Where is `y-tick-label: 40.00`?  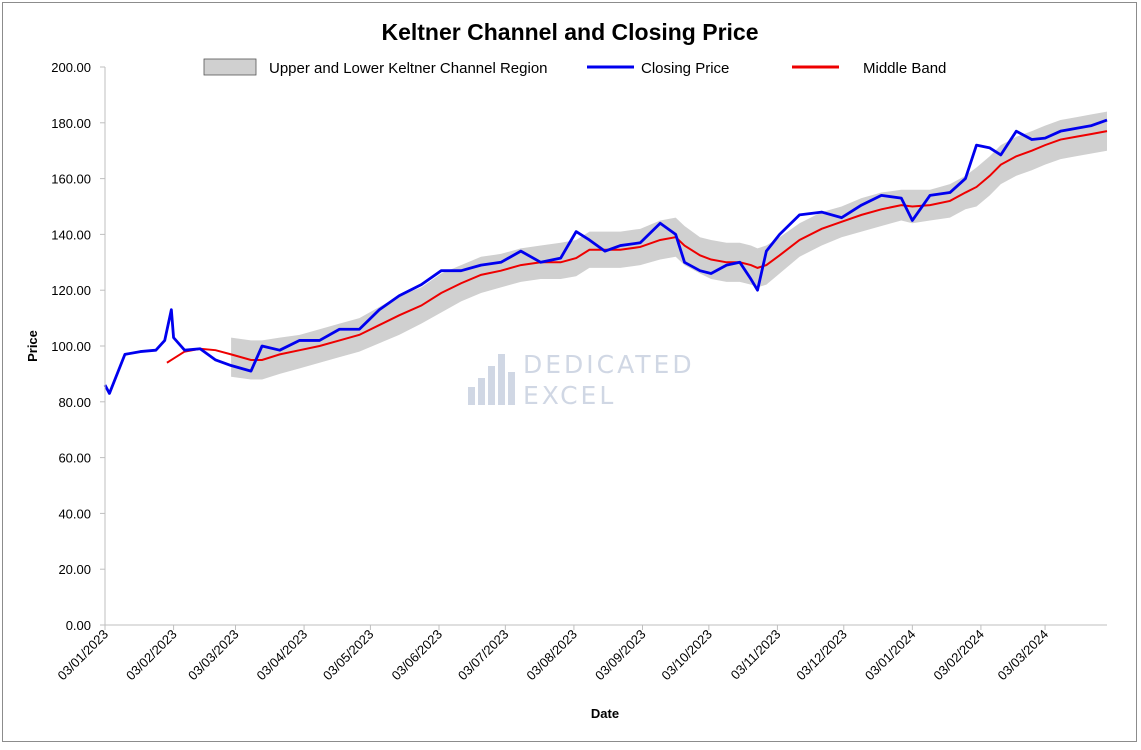
y-tick-label: 40.00 is located at coordinates (74, 513).